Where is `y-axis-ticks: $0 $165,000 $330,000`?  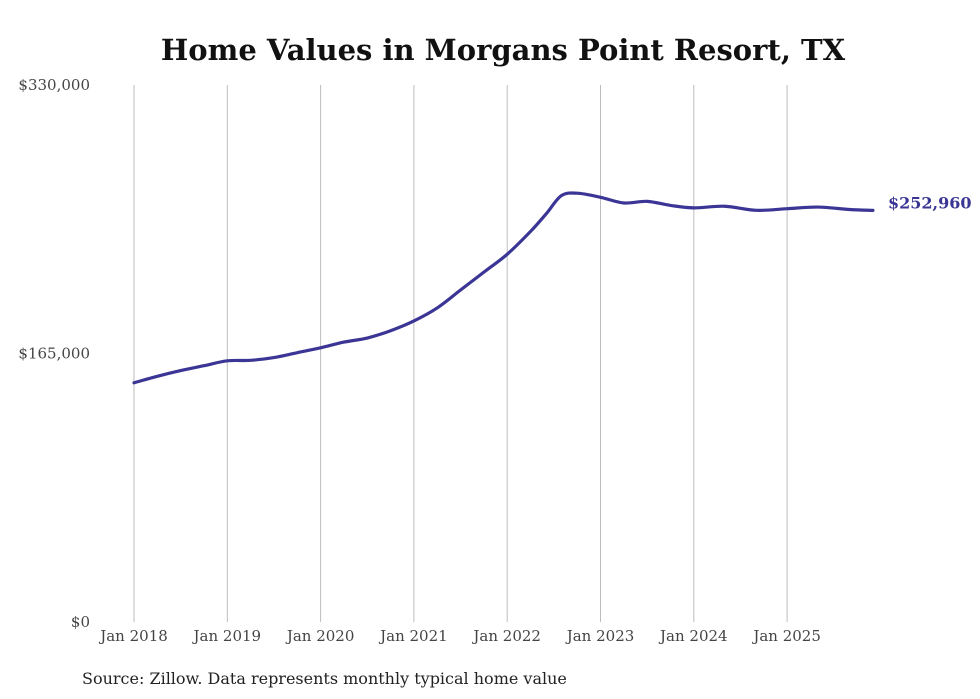
y-axis-ticks: $0 $165,000 $330,000 is located at coordinates (54, 353).